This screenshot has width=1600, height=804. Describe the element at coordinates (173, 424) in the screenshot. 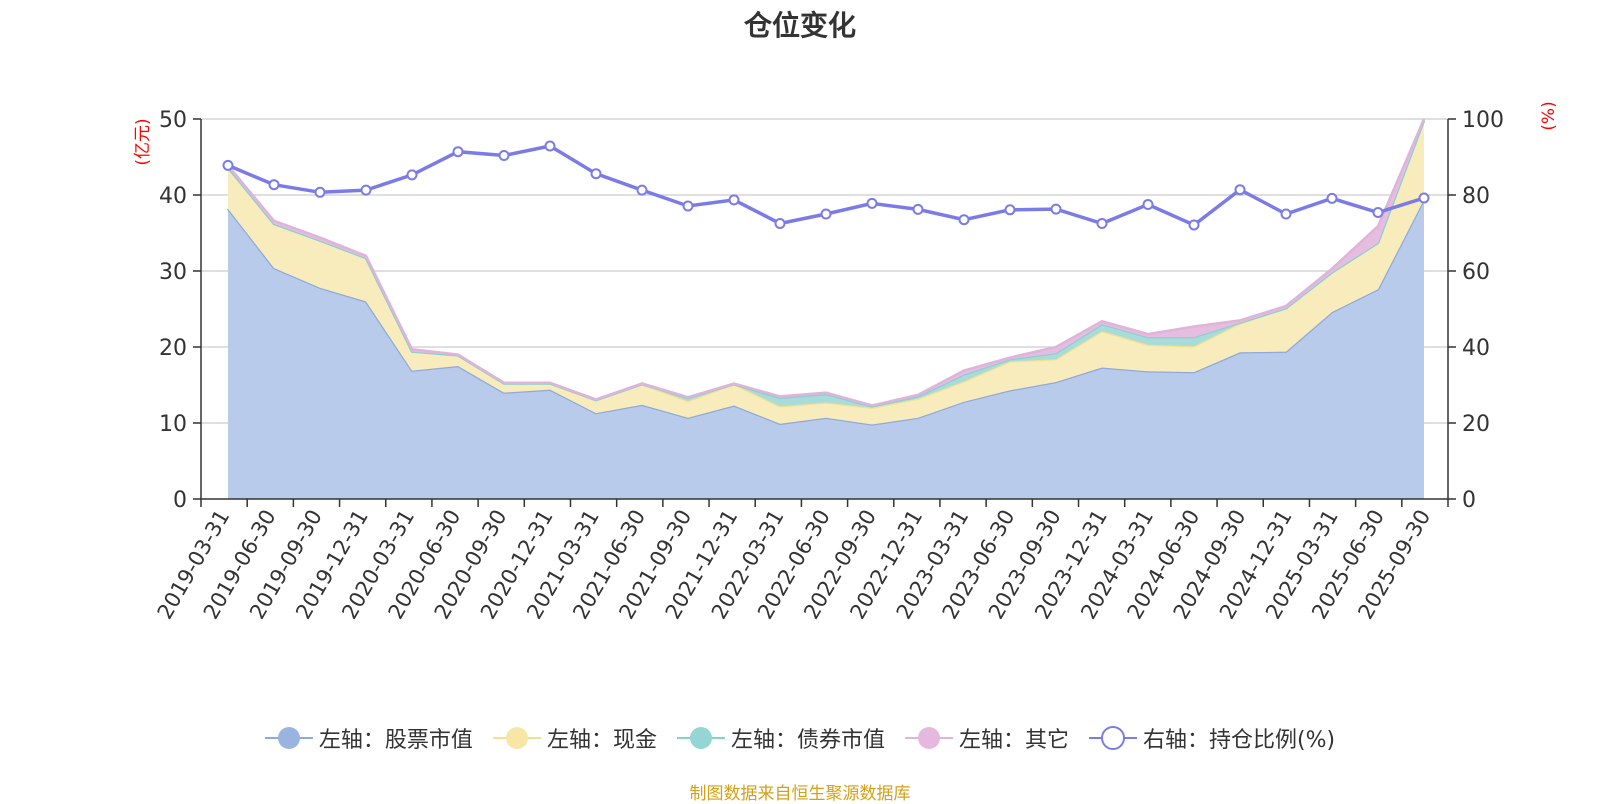

I see `left-tick-label: 10` at that location.